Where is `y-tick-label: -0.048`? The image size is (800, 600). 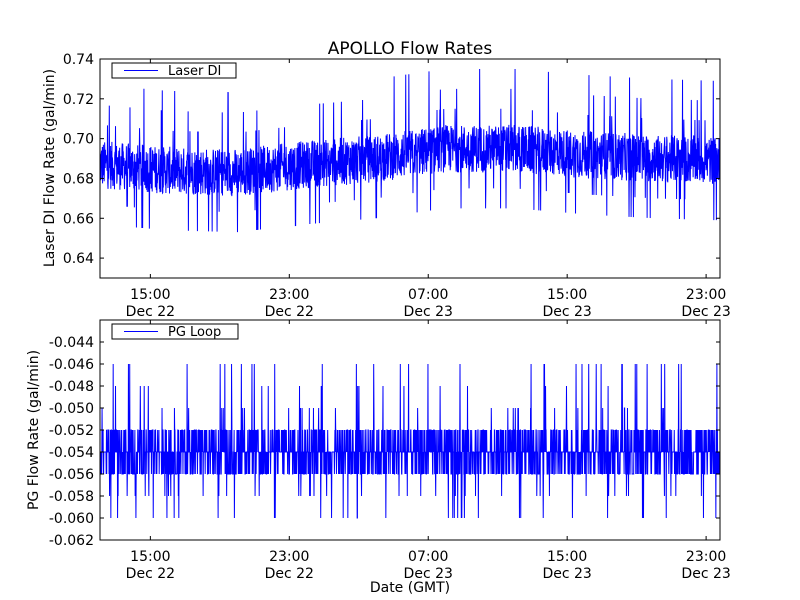 y-tick-label: -0.048 is located at coordinates (71, 387).